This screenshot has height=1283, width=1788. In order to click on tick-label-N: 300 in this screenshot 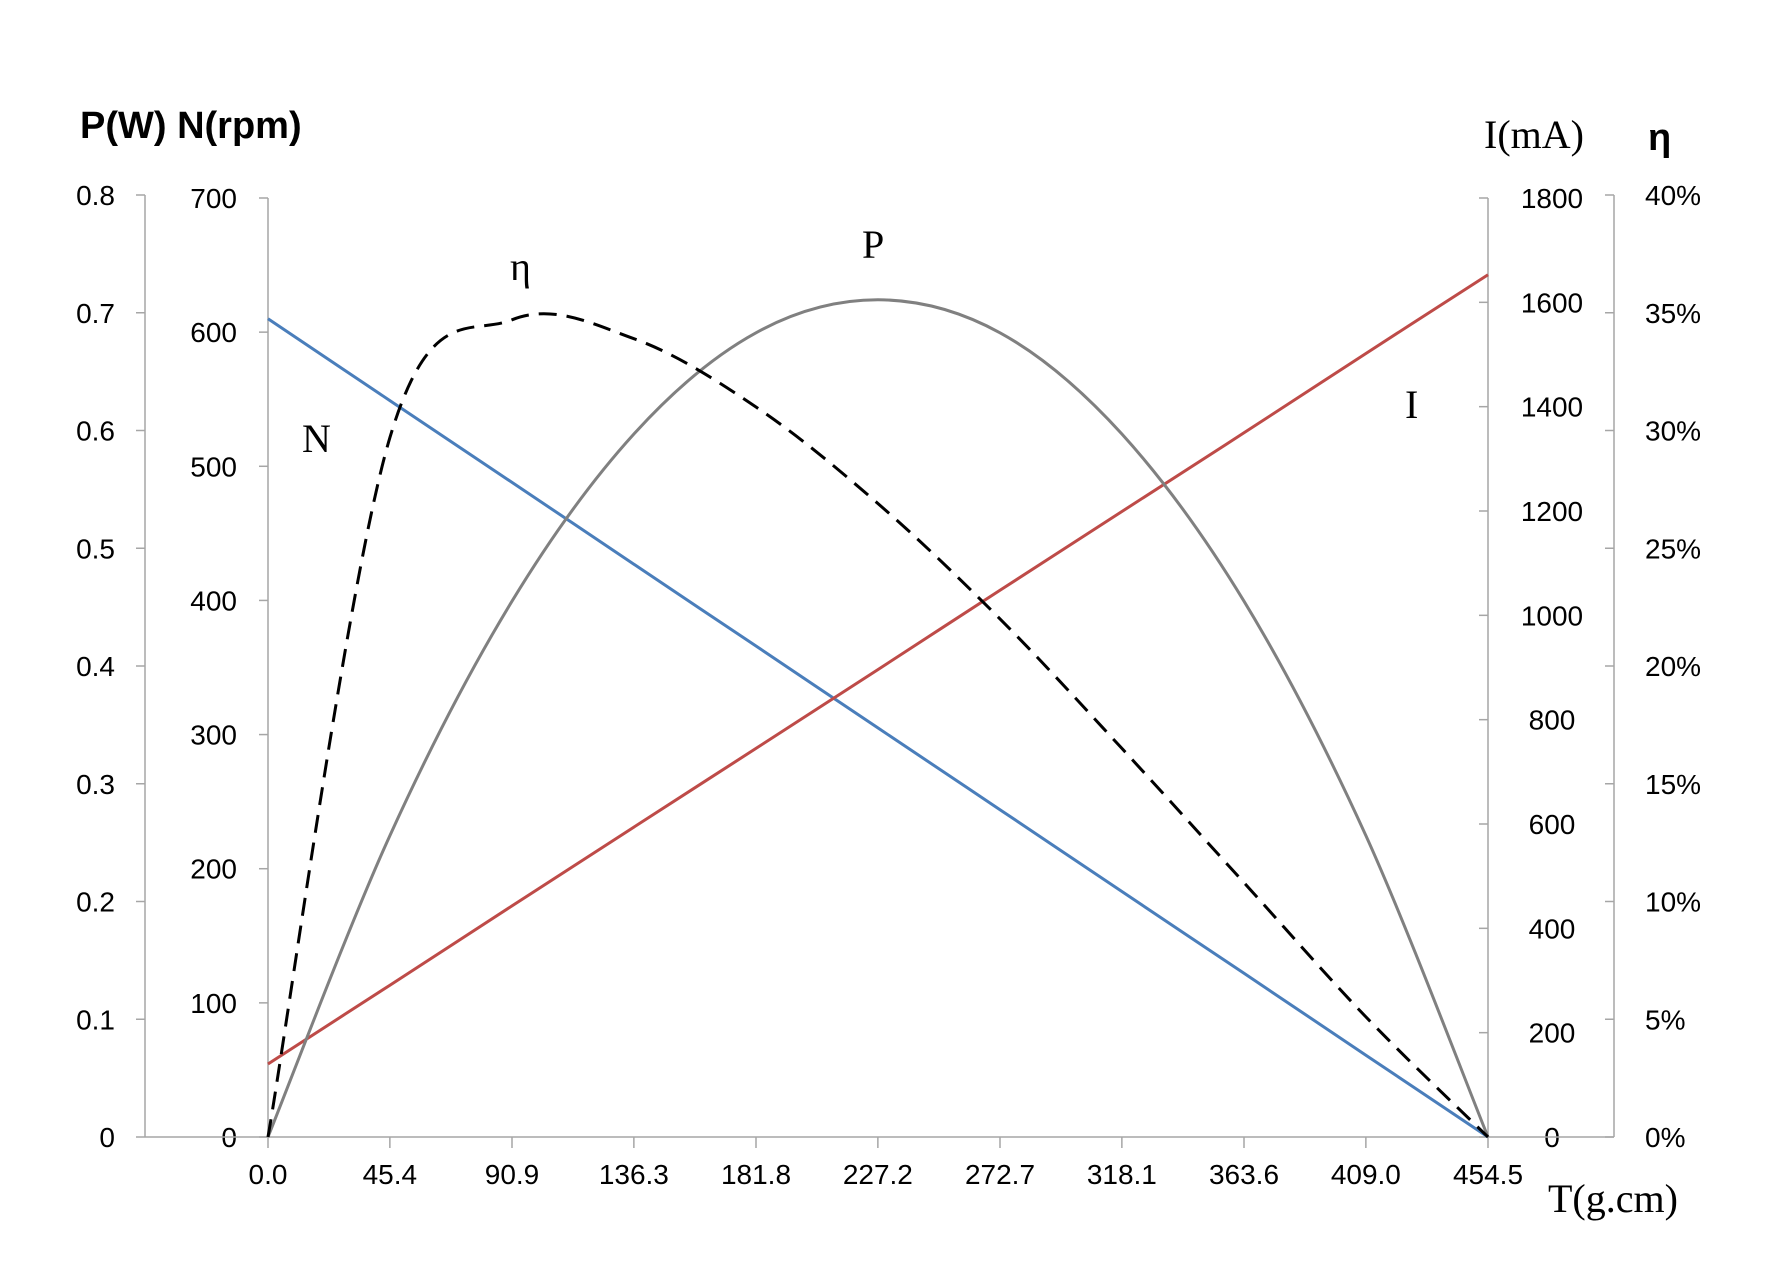, I will do `click(213, 735)`.